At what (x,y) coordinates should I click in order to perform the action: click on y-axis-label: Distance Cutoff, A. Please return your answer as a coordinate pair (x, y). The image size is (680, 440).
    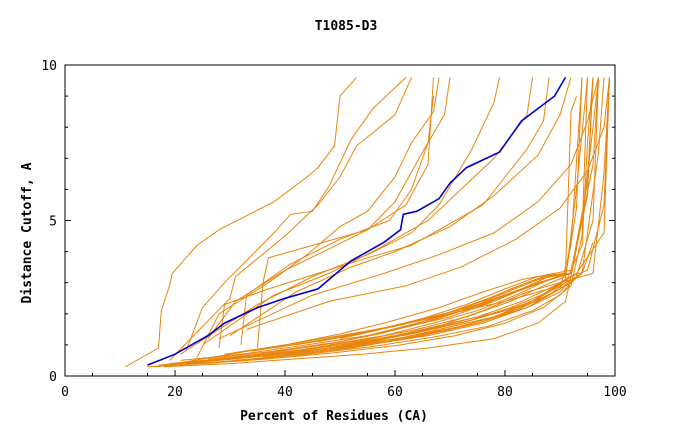
    Looking at the image, I should click on (27, 232).